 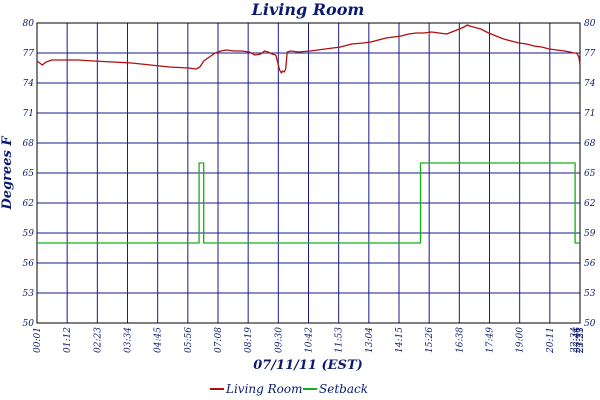 What do you see at coordinates (590, 204) in the screenshot?
I see `y-tick-label-right: 62` at bounding box center [590, 204].